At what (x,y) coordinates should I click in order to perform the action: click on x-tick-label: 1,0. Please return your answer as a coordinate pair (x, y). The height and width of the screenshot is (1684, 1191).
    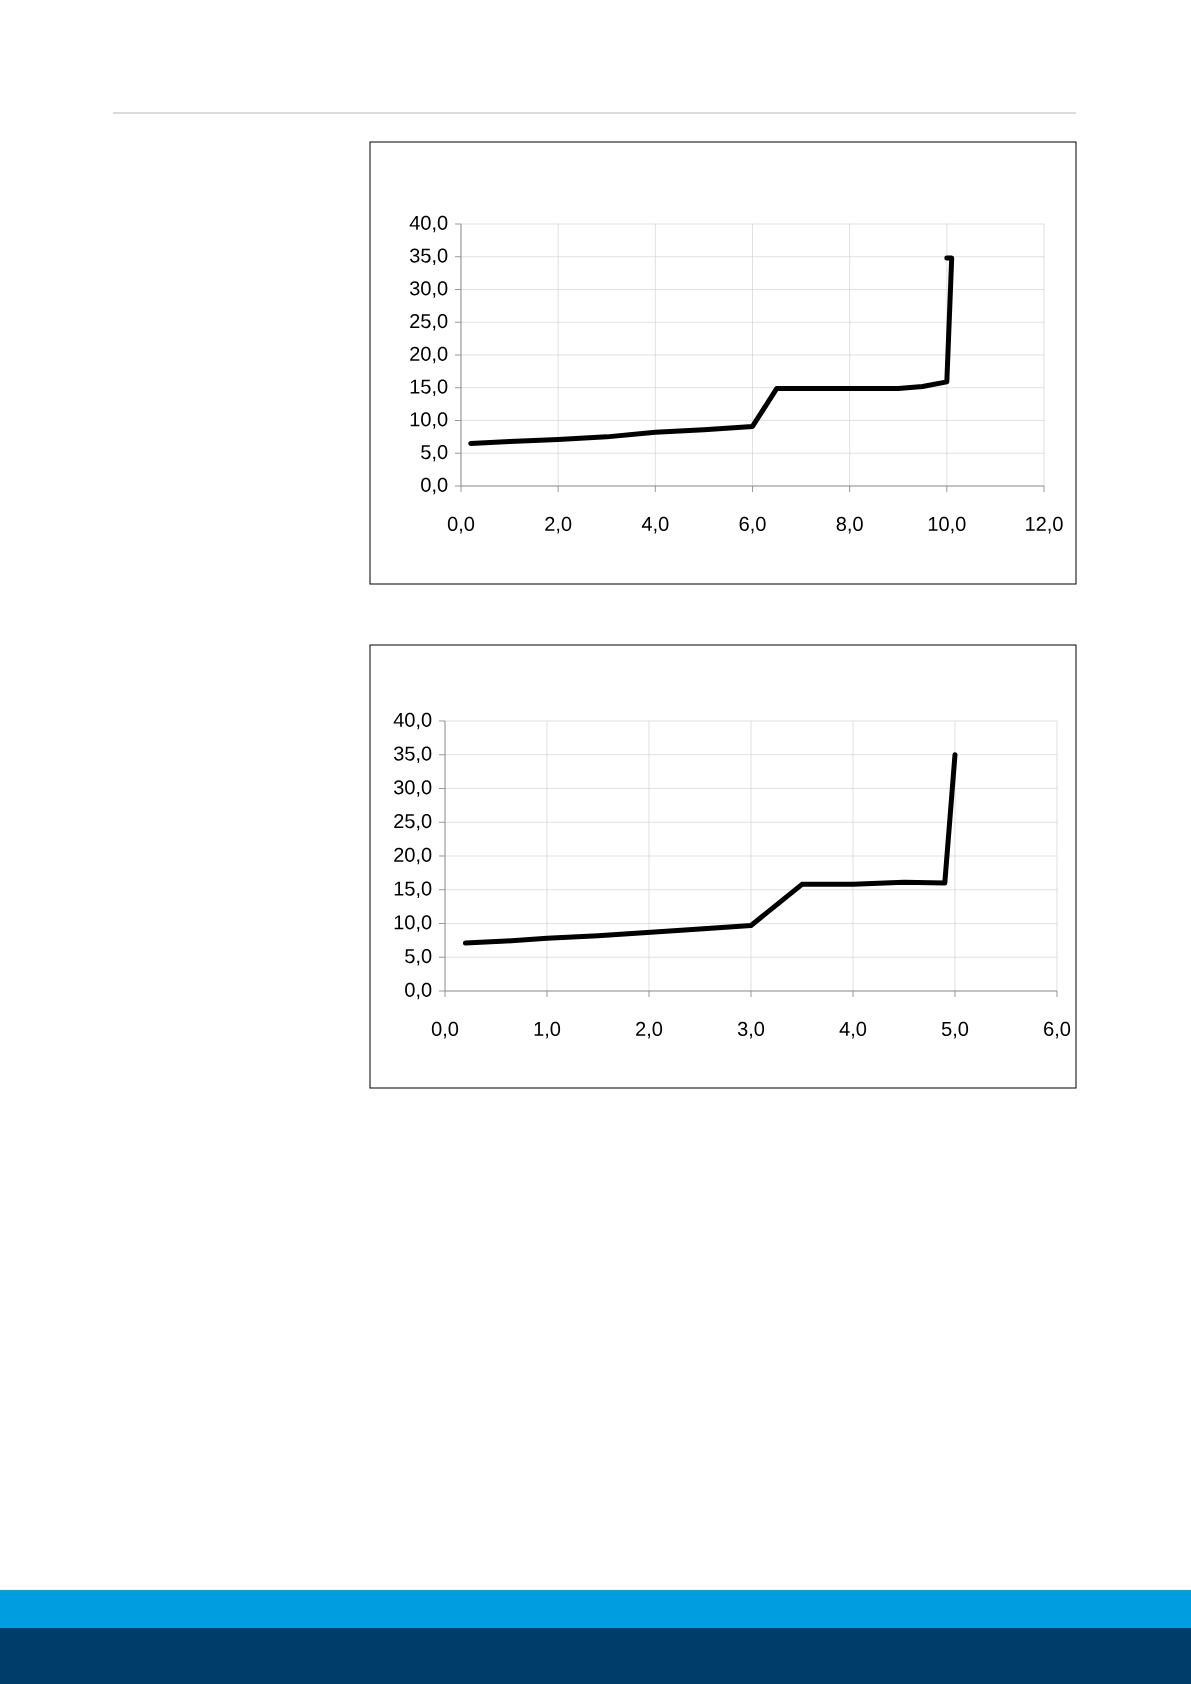
    Looking at the image, I should click on (547, 1030).